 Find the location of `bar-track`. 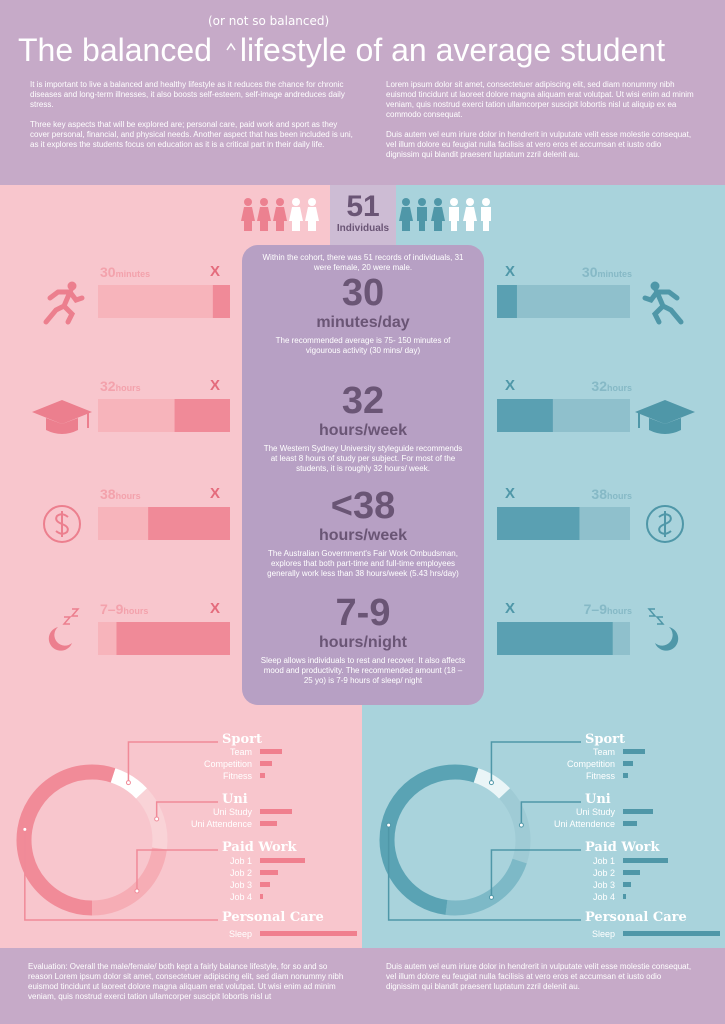

bar-track is located at coordinates (164, 301).